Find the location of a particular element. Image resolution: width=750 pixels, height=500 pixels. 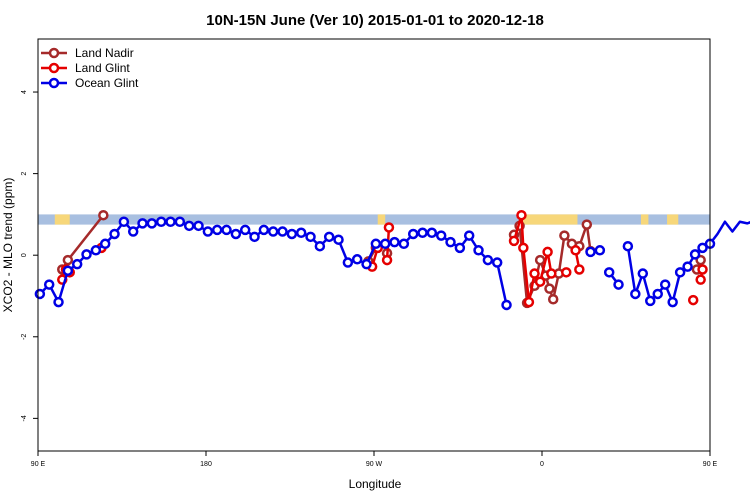

y-tick-label: -2 is located at coordinates (24, 337).